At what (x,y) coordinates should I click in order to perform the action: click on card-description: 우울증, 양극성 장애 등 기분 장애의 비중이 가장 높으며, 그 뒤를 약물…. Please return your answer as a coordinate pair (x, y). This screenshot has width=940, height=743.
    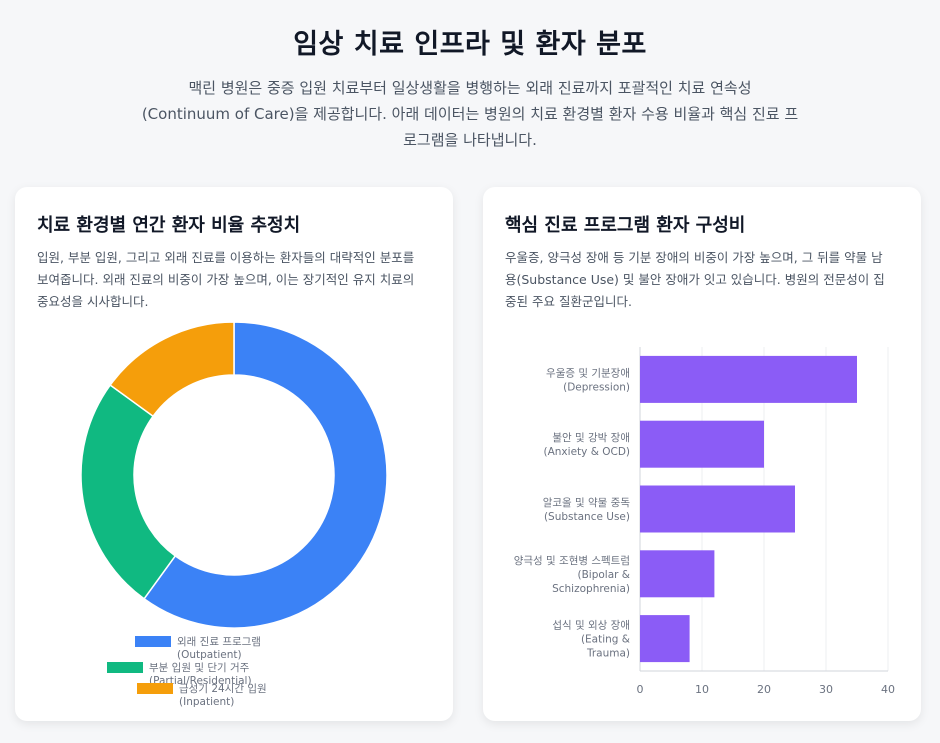
    Looking at the image, I should click on (702, 280).